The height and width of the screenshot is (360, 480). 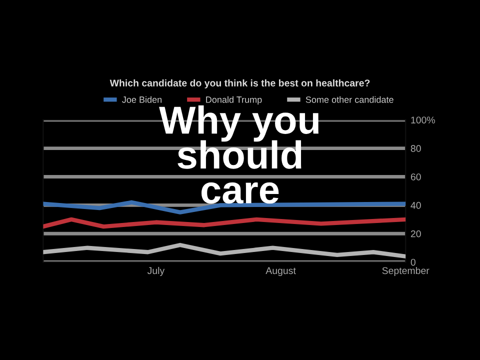 What do you see at coordinates (156, 271) in the screenshot?
I see `x-tick-label: July` at bounding box center [156, 271].